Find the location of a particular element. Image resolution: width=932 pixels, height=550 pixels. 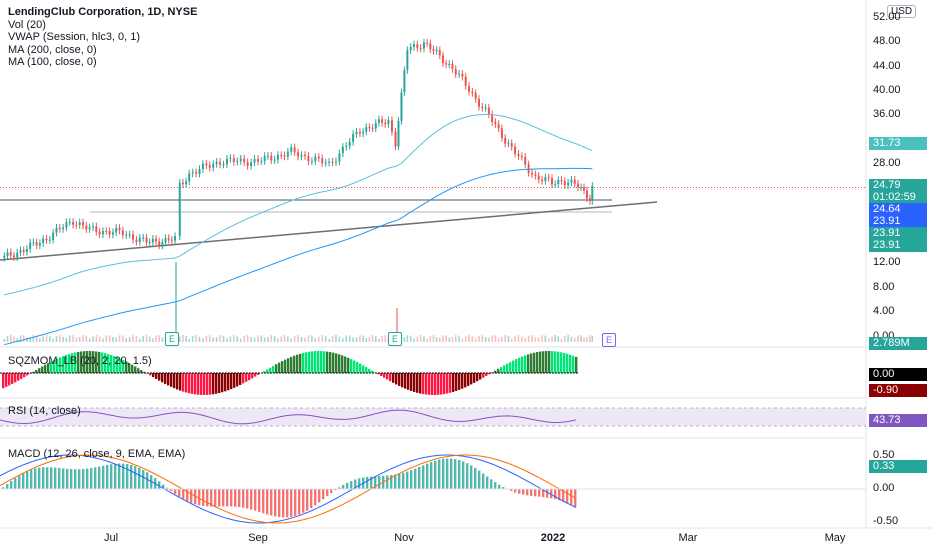

earnings-badge-upcoming: E is located at coordinates (609, 340).